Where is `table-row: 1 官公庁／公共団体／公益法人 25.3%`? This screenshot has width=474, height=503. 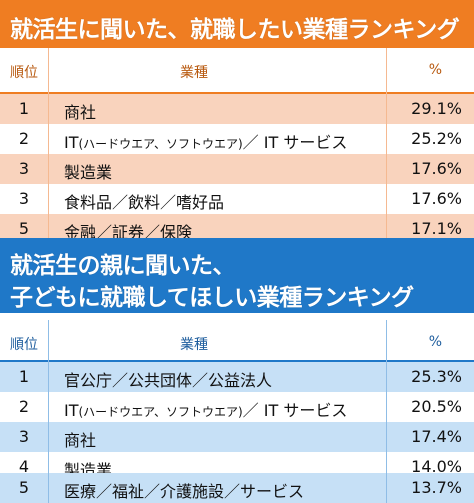
table-row: 1 官公庁／公共団体／公益法人 25.3% is located at coordinates (237, 377).